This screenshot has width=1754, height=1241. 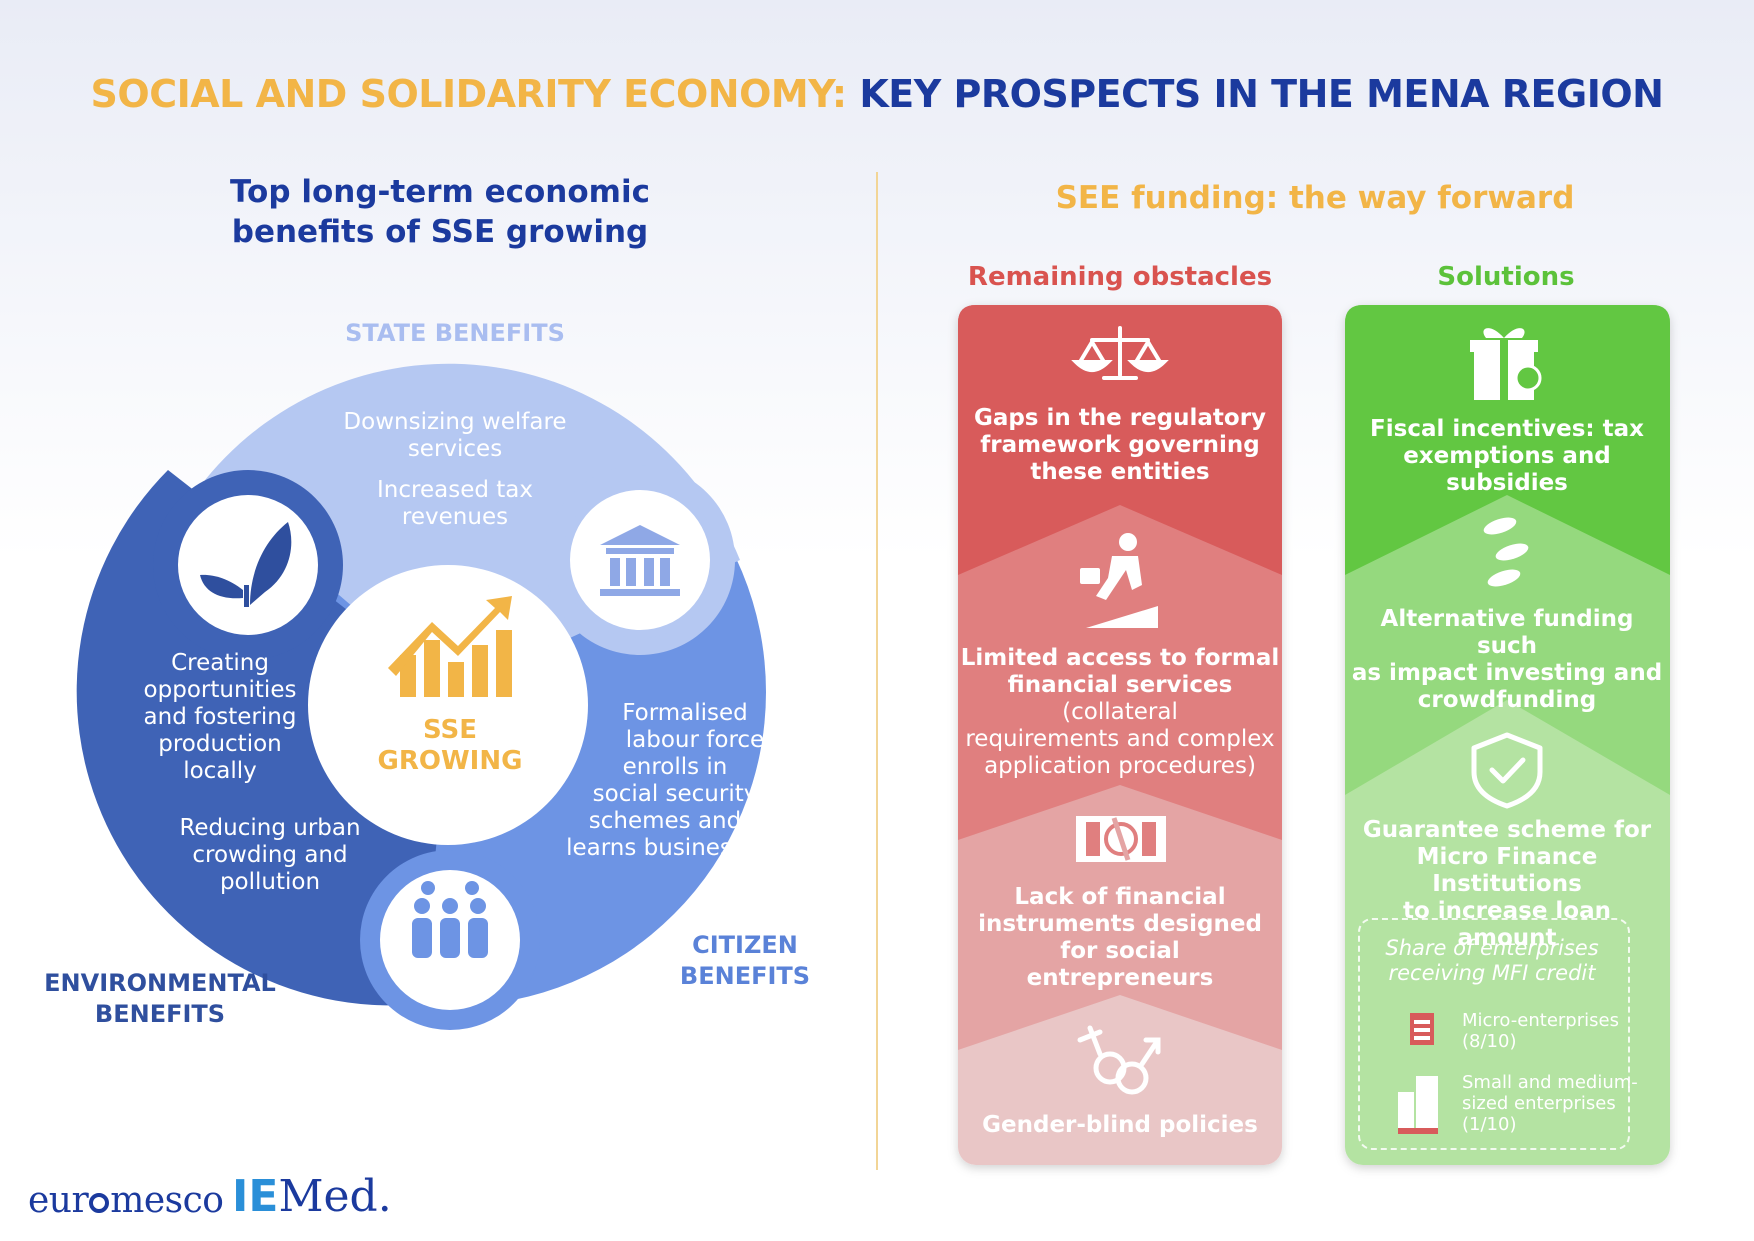 I want to click on env-item-1-line-5: locally, so click(x=220, y=771).